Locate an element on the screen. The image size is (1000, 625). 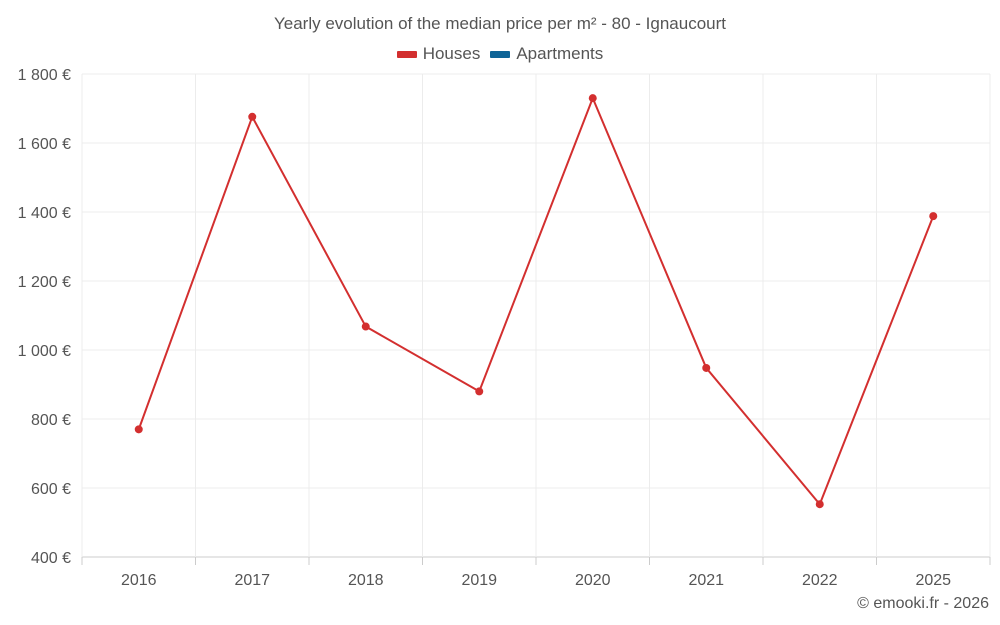
legend-label-houses: Houses is located at coordinates (451, 53).